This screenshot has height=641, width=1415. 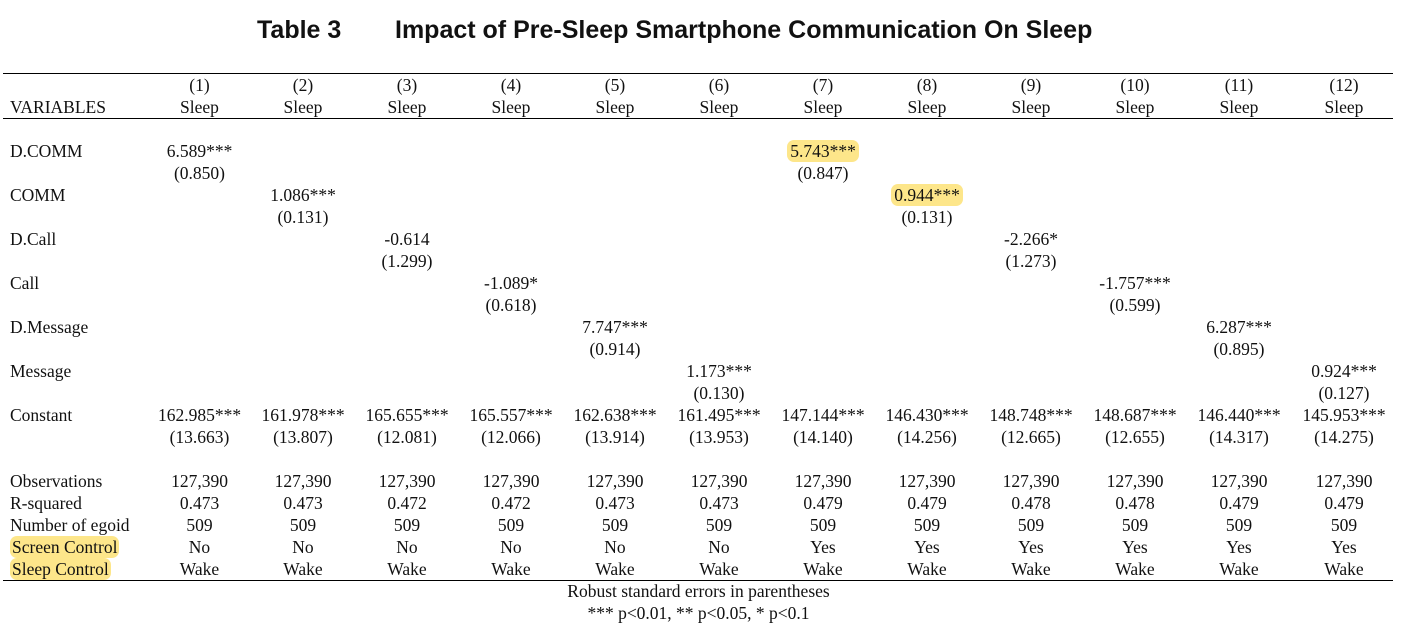 I want to click on variable-label: D.Message, so click(x=49, y=327).